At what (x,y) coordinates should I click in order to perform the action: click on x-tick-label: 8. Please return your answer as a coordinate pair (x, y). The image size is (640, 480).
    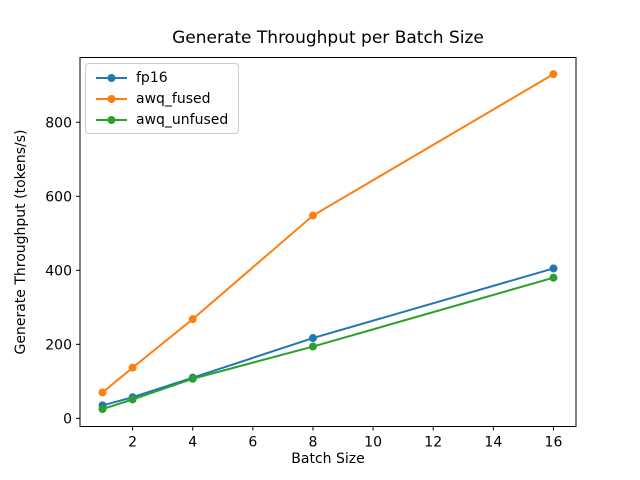
    Looking at the image, I should click on (313, 443).